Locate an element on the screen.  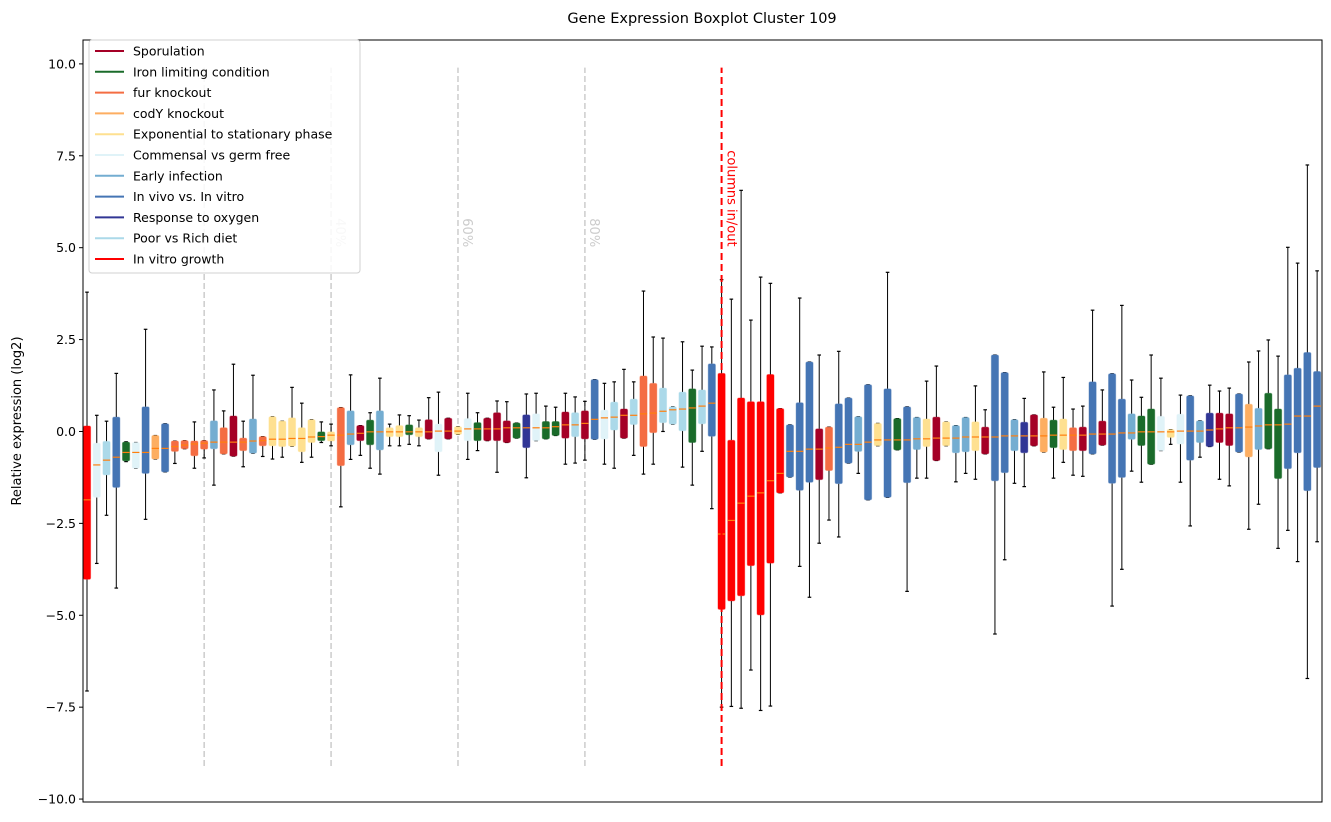
legend-label: Response to oxygen is located at coordinates (196, 217).